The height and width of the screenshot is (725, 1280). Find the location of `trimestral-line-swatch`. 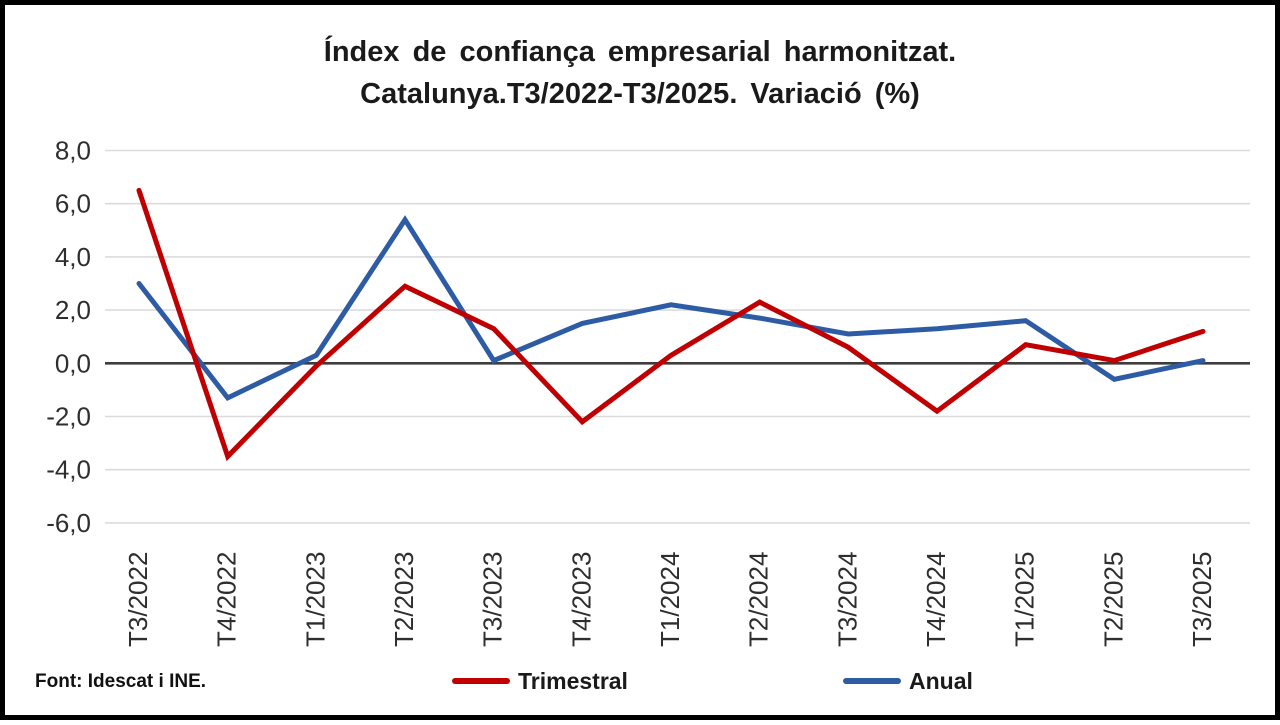

trimestral-line-swatch is located at coordinates (481, 681).